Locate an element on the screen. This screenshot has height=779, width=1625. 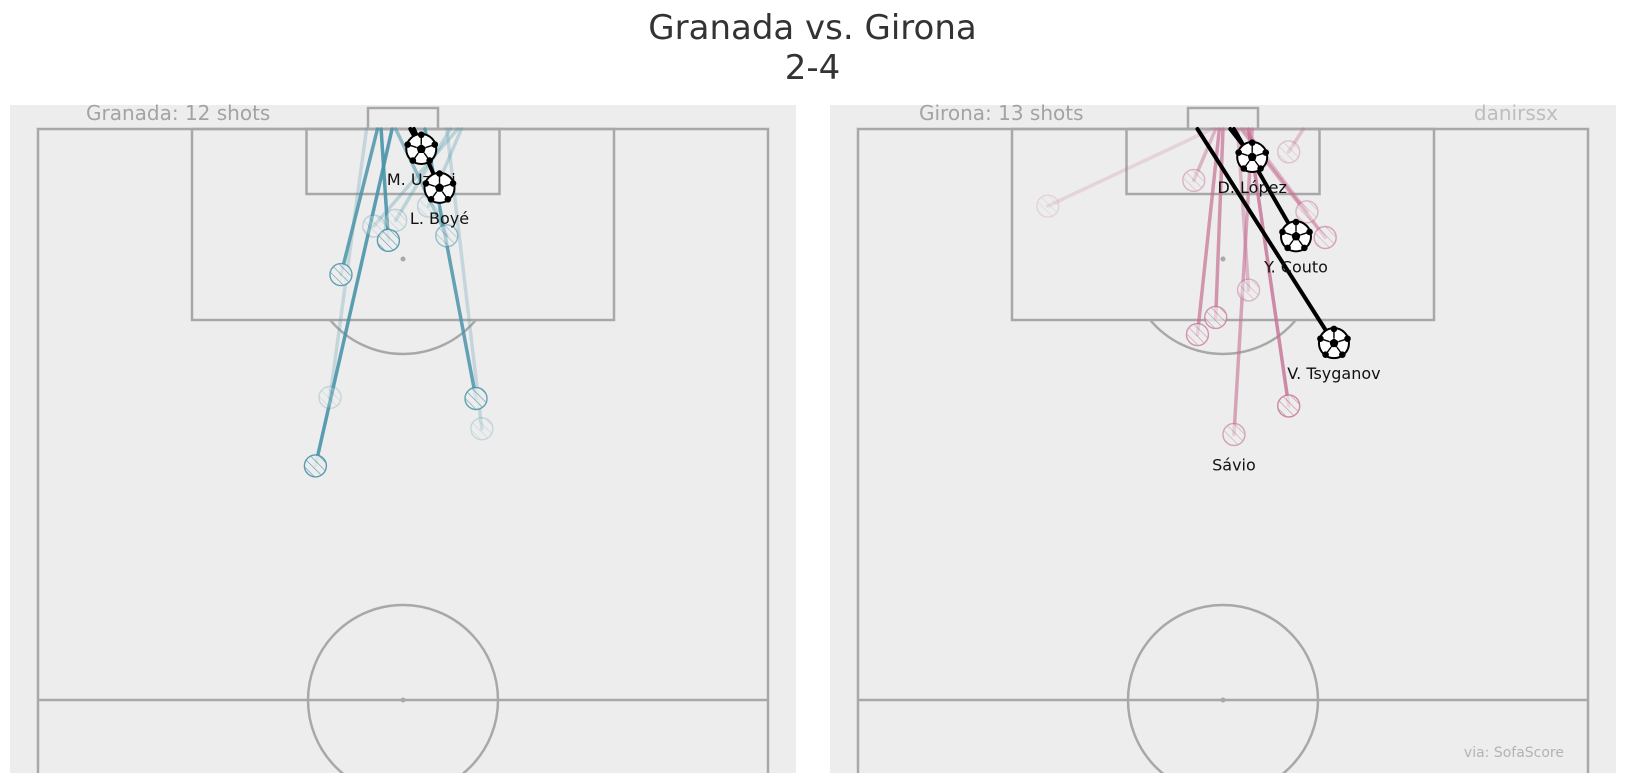
player-label: V. Tsyganov is located at coordinates (1333, 373).